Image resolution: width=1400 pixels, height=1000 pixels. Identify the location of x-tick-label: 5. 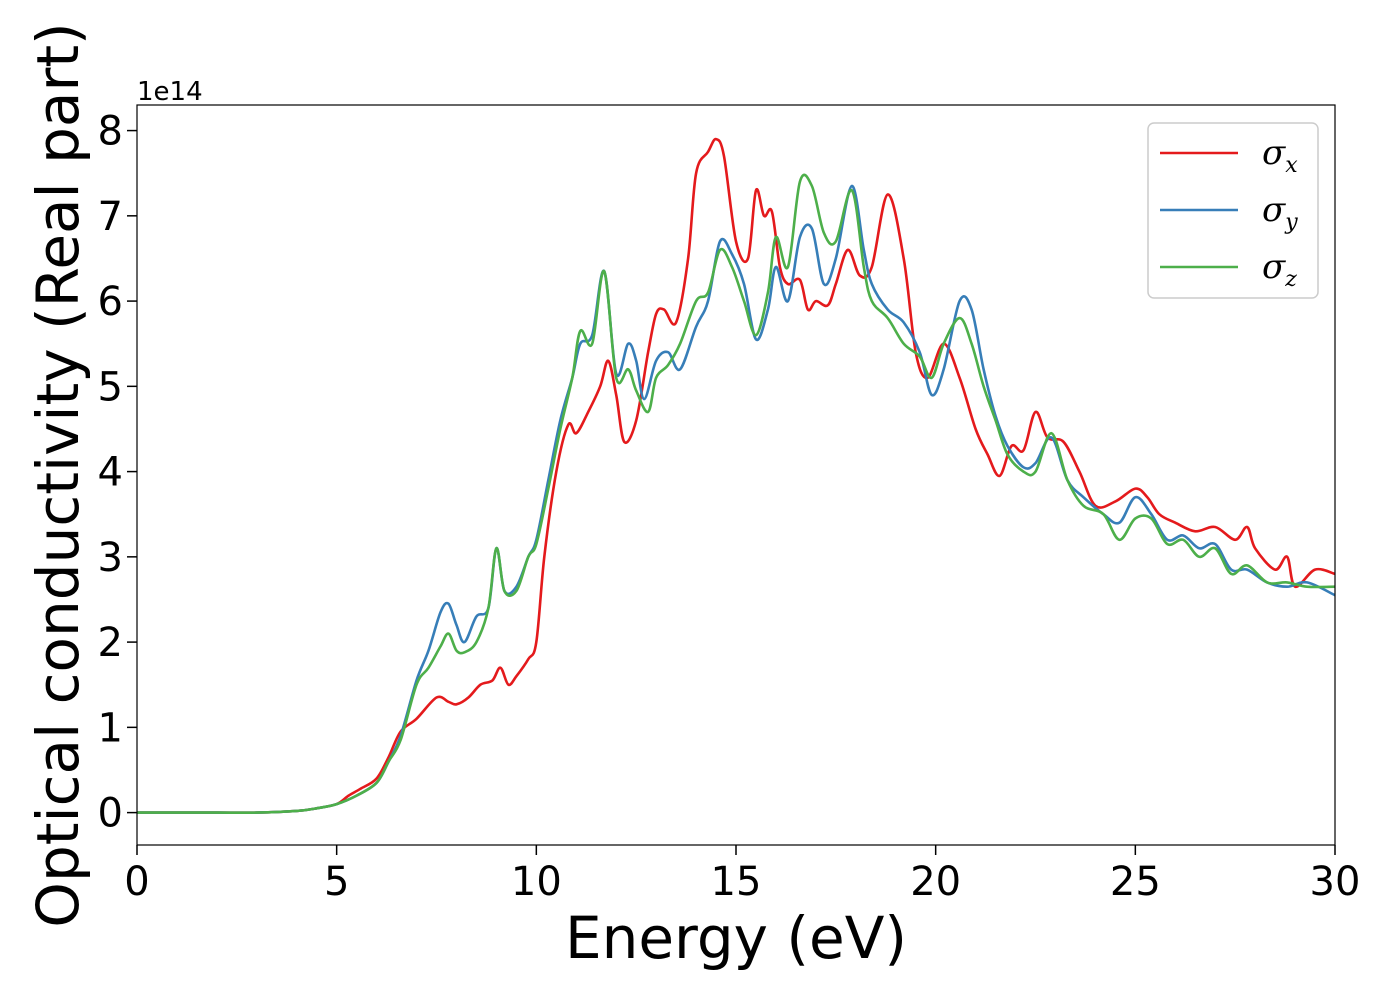
(336, 882).